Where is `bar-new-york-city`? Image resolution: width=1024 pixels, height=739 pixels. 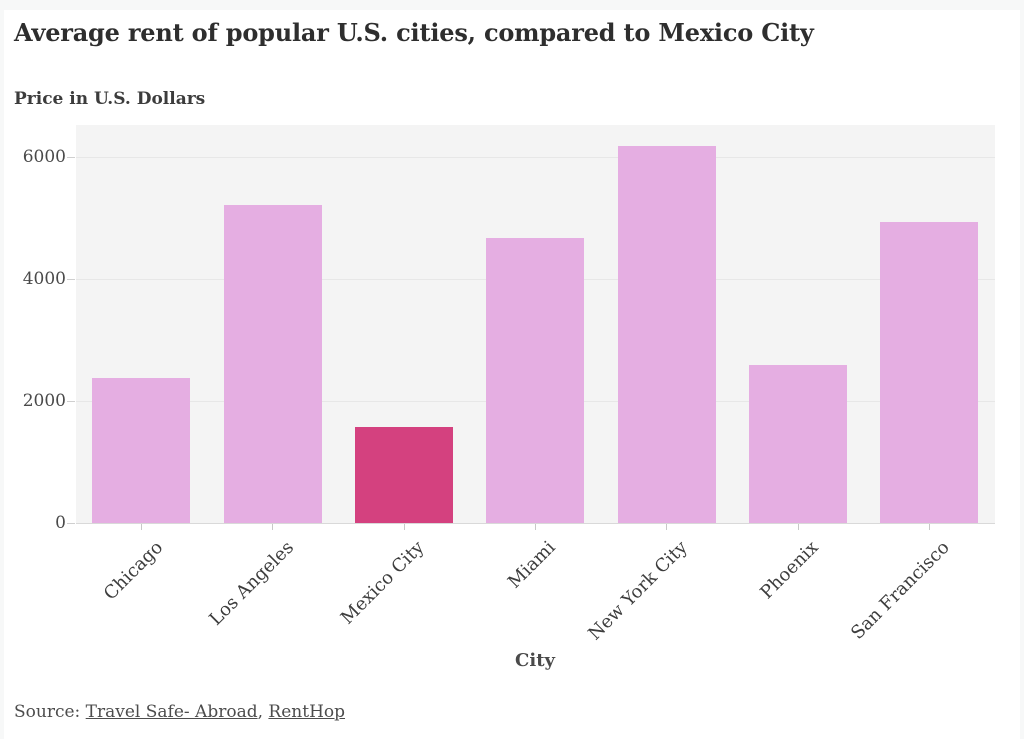
bar-new-york-city is located at coordinates (667, 334).